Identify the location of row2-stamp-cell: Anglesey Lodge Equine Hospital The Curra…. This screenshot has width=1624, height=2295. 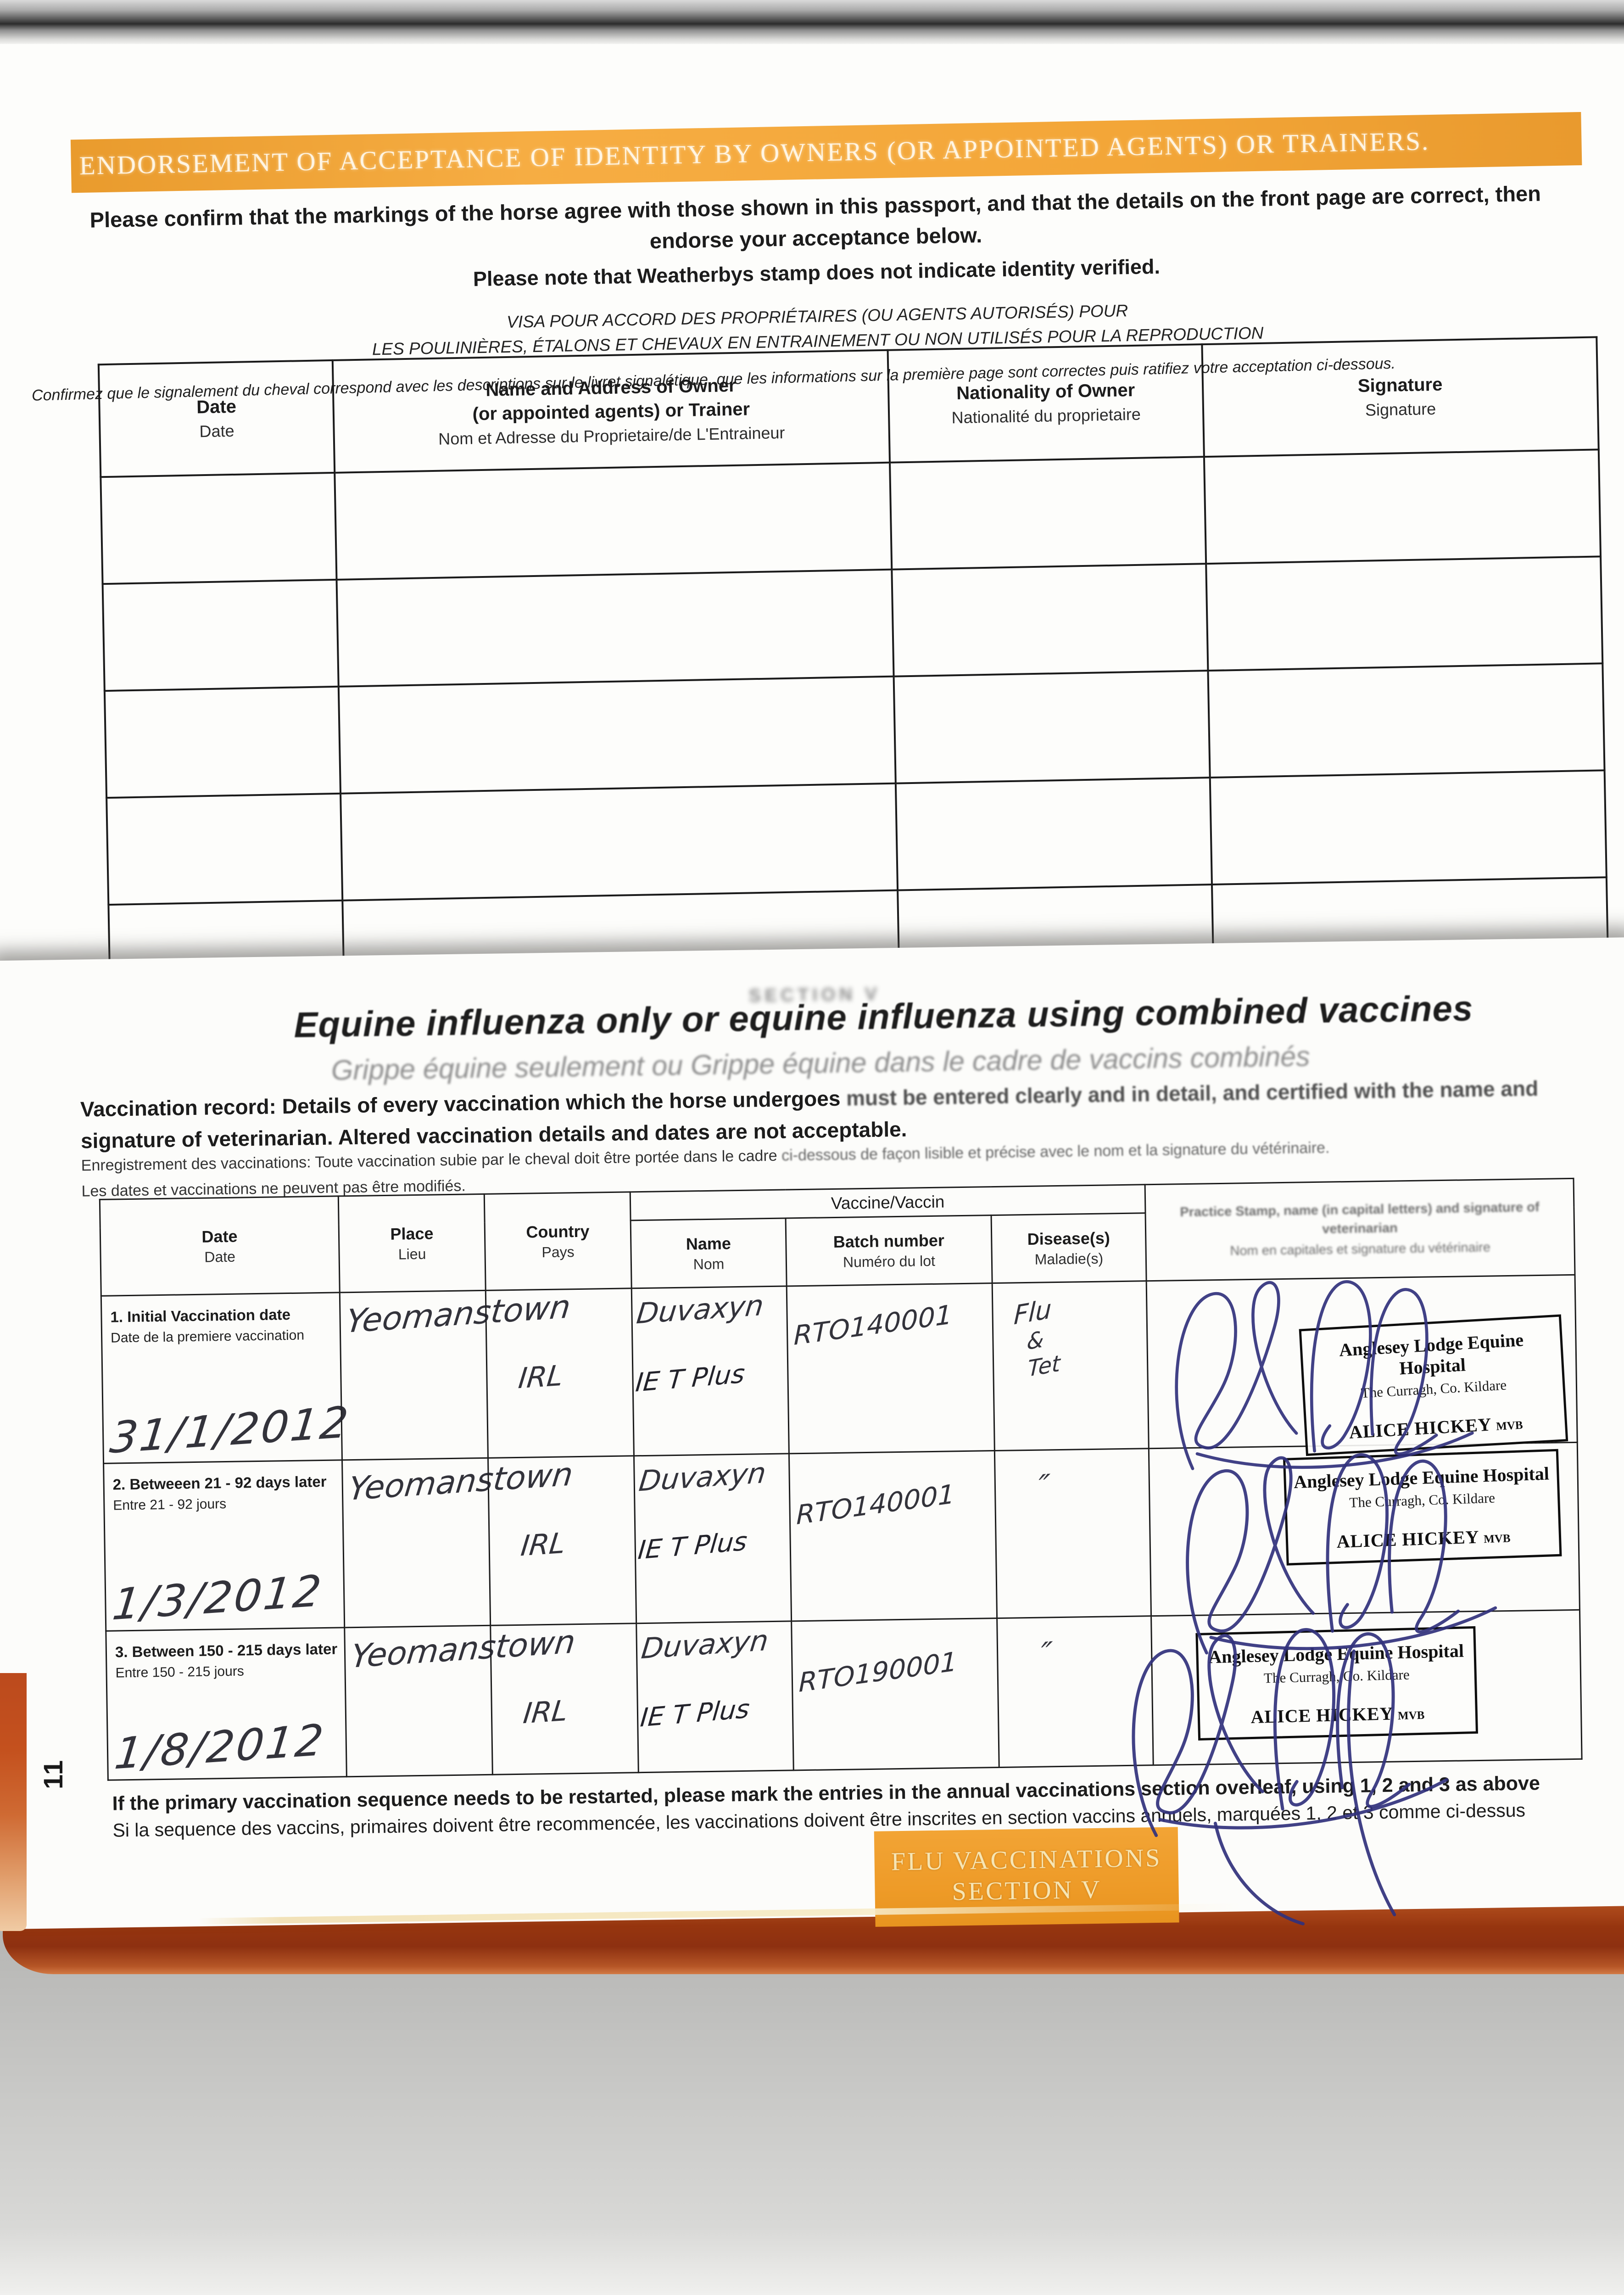
(1364, 1549).